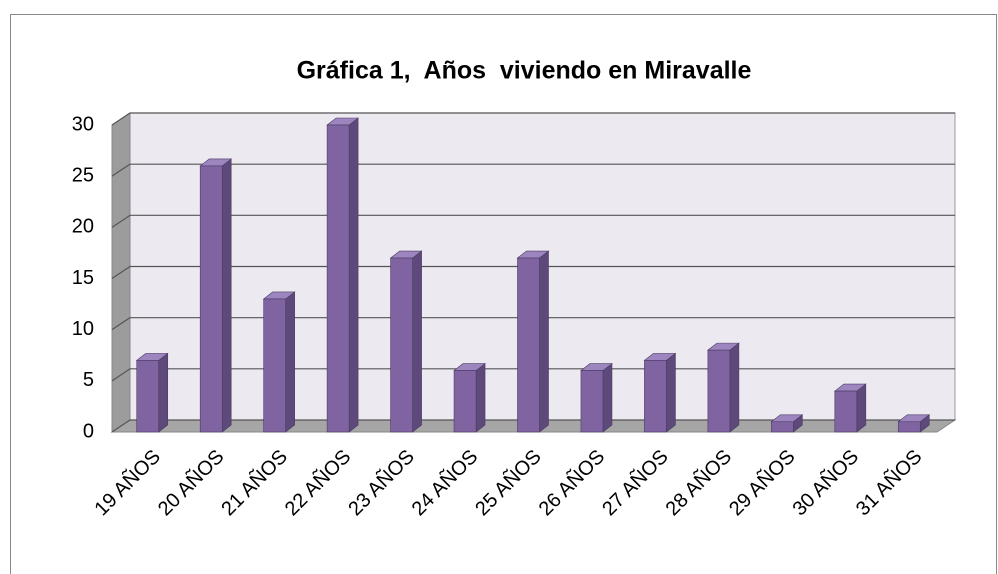 The height and width of the screenshot is (574, 998). What do you see at coordinates (83, 124) in the screenshot?
I see `y-tick-label: 30` at bounding box center [83, 124].